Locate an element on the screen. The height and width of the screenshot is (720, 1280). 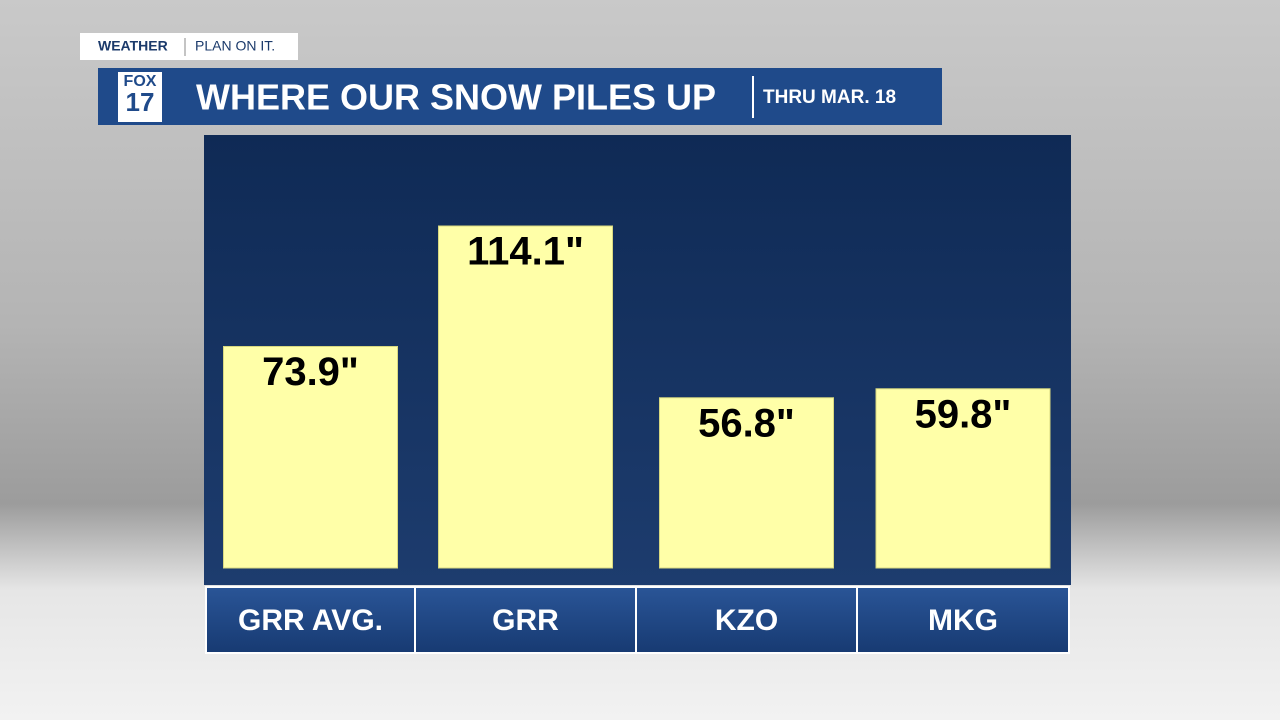
logo is located at coordinates (140, 97).